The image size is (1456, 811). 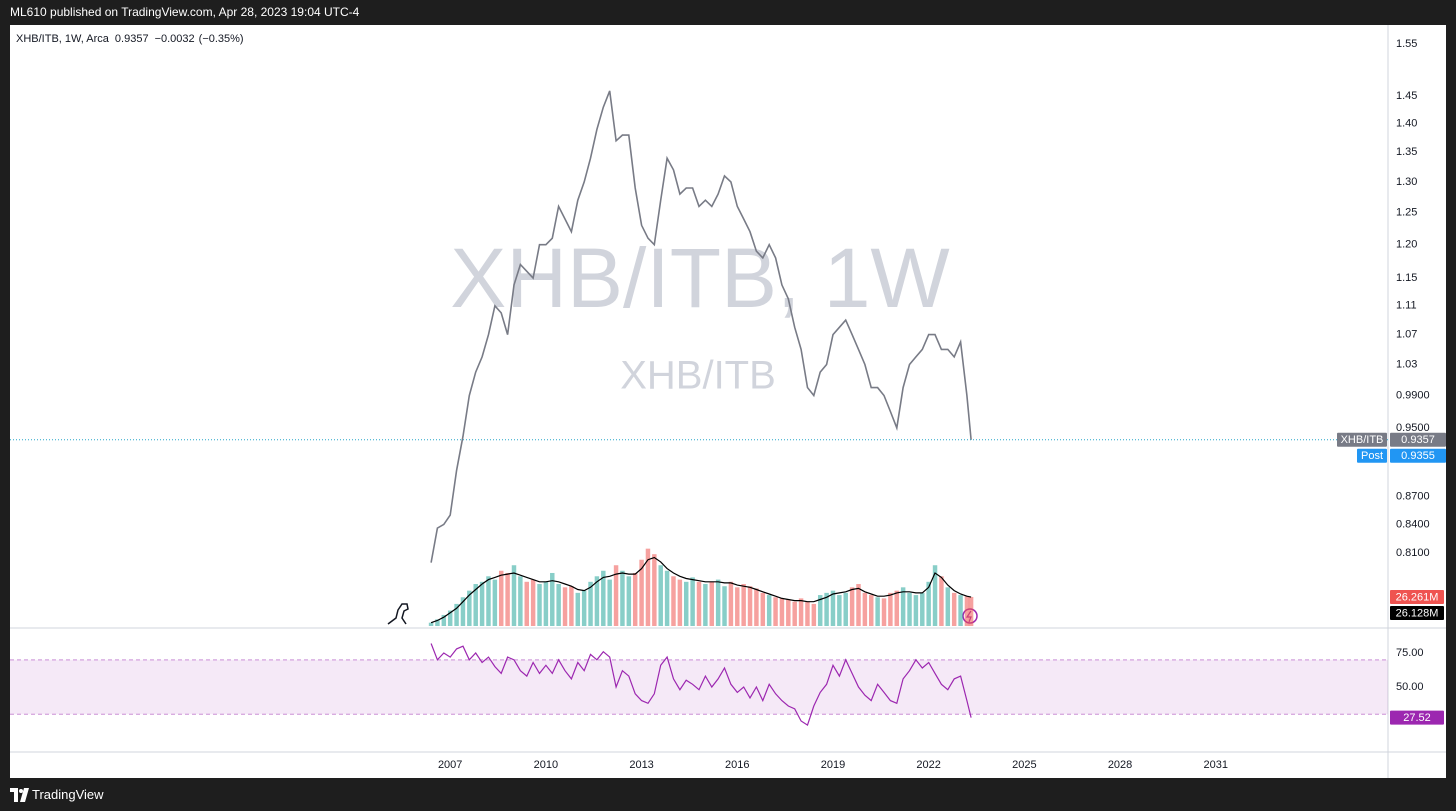 What do you see at coordinates (728, 794) in the screenshot?
I see `bottom-bar: TradingView` at bounding box center [728, 794].